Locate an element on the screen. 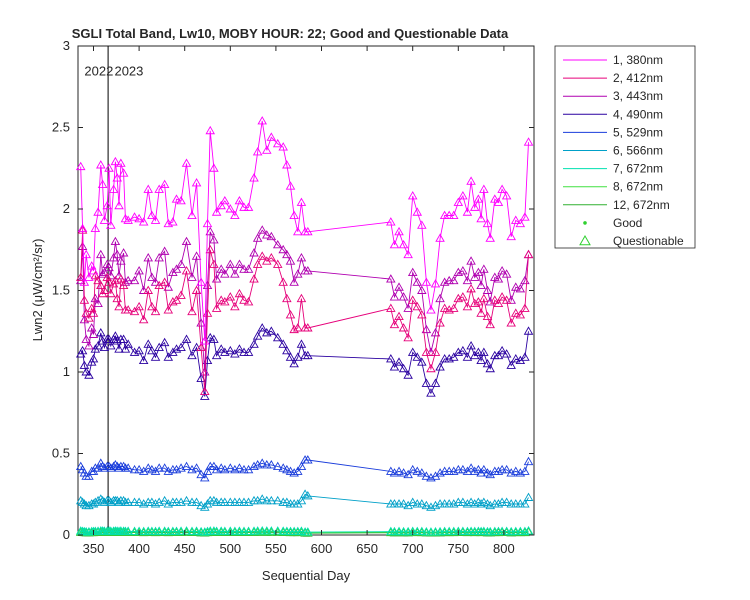 The width and height of the screenshot is (750, 600). y-tick-label: 0.5 is located at coordinates (61, 453).